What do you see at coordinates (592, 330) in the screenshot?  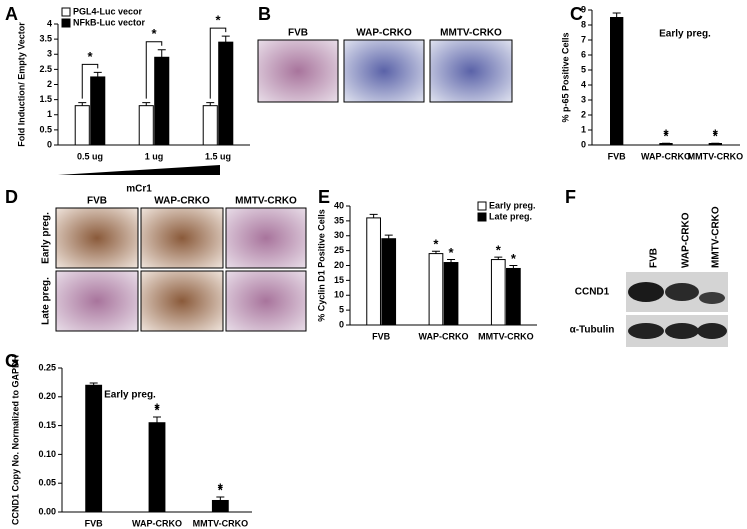 I see `image-row-label: α-Tubulin` at bounding box center [592, 330].